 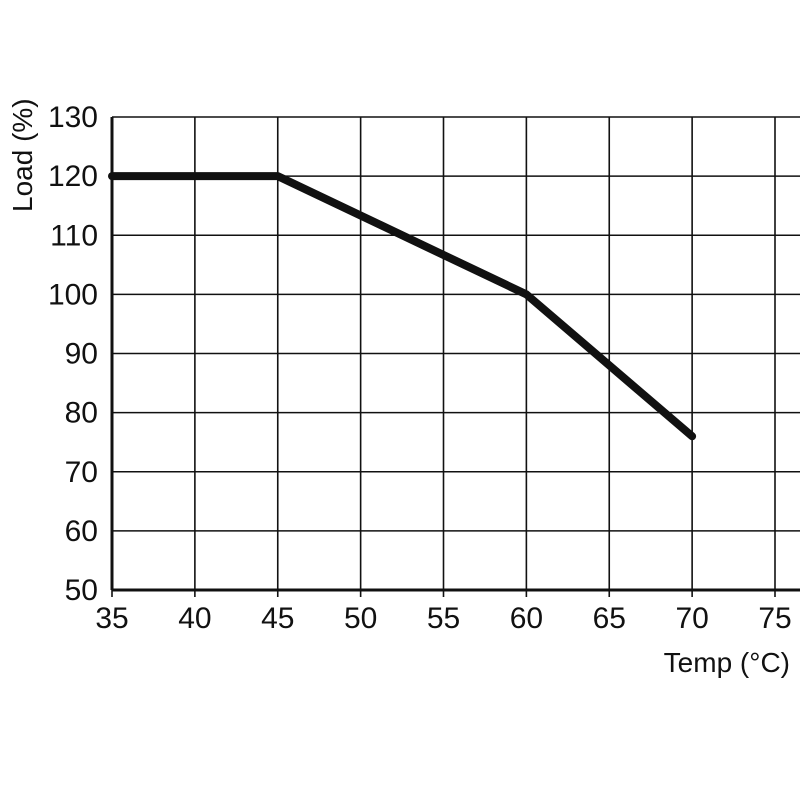 I want to click on x-axis-title: Temp (°C), so click(x=727, y=662).